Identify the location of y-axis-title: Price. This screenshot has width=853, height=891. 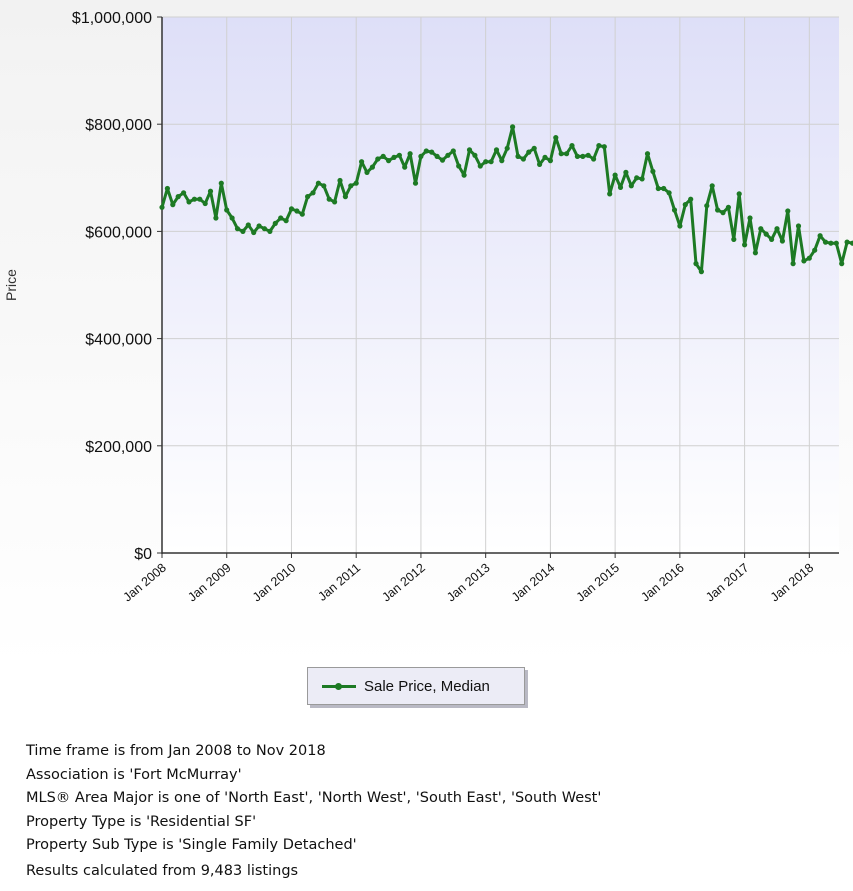
(11, 285).